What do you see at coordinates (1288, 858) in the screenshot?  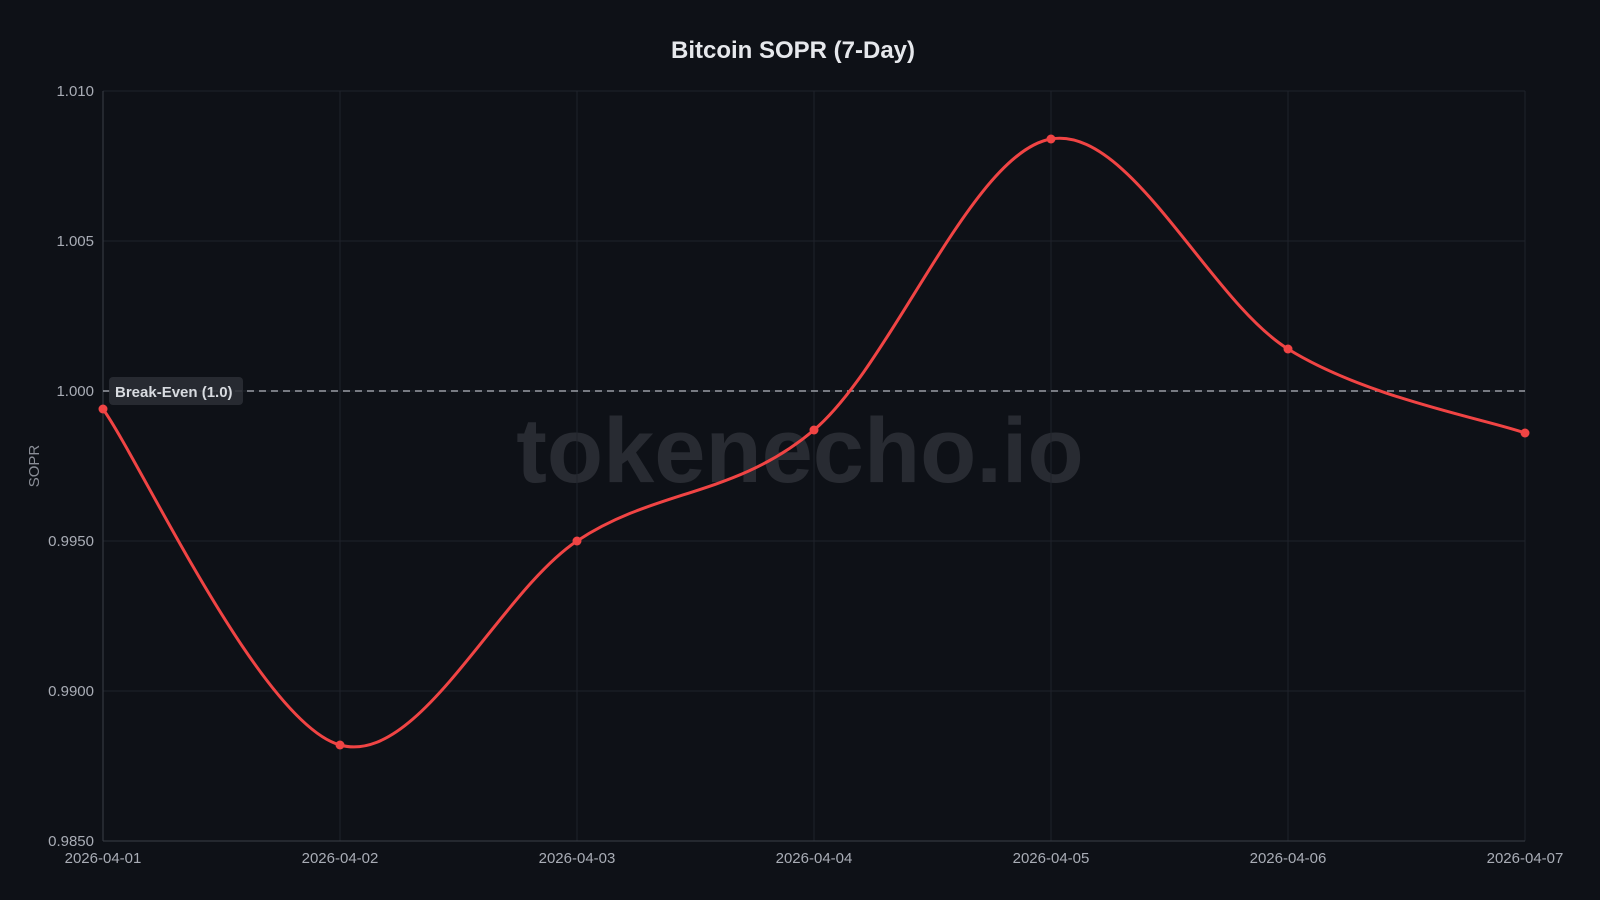 I see `x-tick-label: 2026-04-06` at bounding box center [1288, 858].